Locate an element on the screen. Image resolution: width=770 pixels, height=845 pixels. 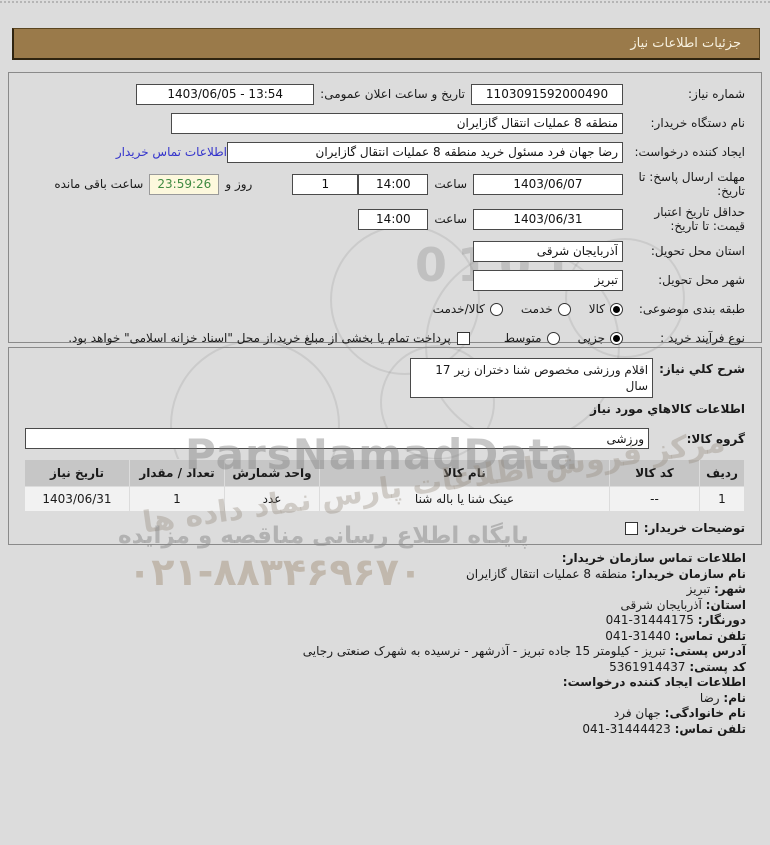
contact-label: شهر: is located at coordinates (730, 589).